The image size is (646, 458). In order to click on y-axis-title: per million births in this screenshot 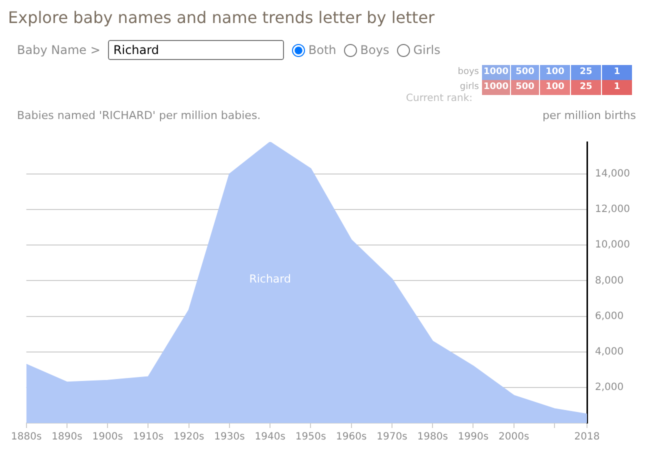, I will do `click(589, 115)`.